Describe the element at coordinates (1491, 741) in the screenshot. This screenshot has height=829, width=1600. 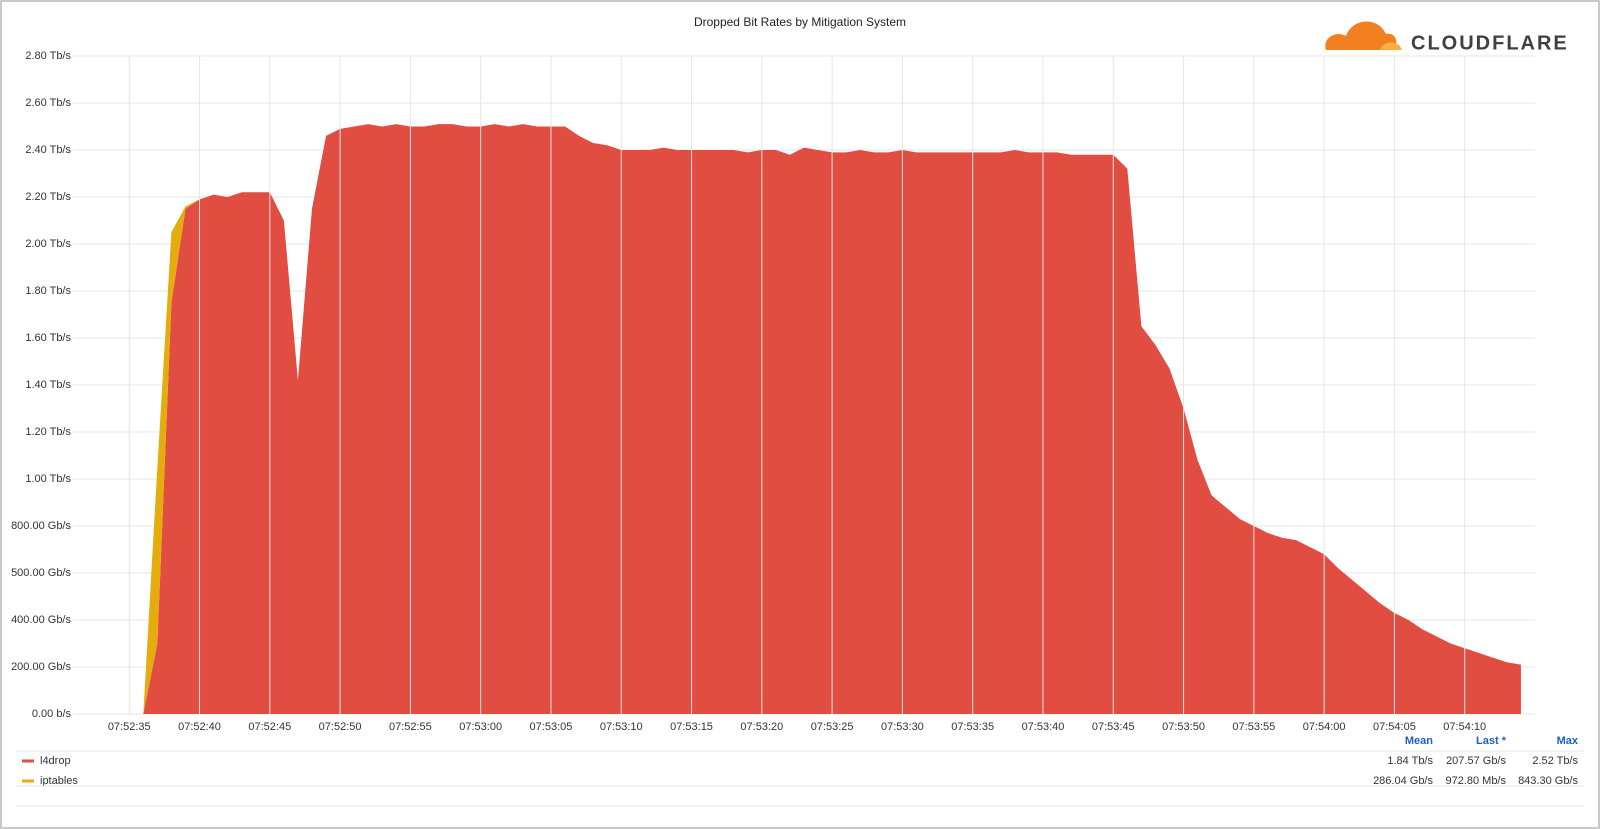
I see `legend-column-header: Last *` at that location.